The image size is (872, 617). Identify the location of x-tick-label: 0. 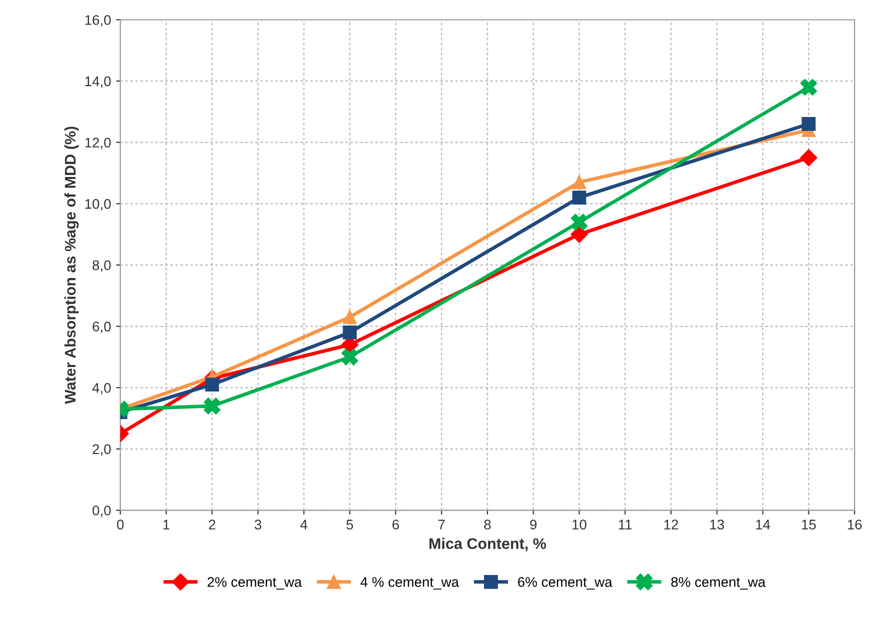
(120, 525).